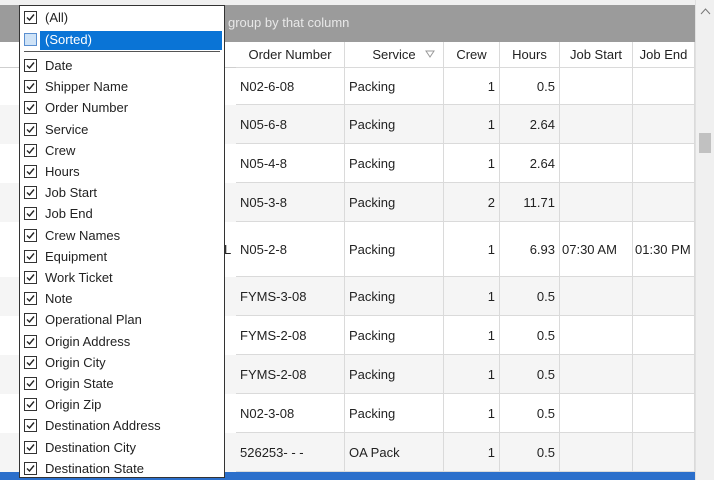 This screenshot has width=714, height=480. I want to click on filter-icon, so click(430, 54).